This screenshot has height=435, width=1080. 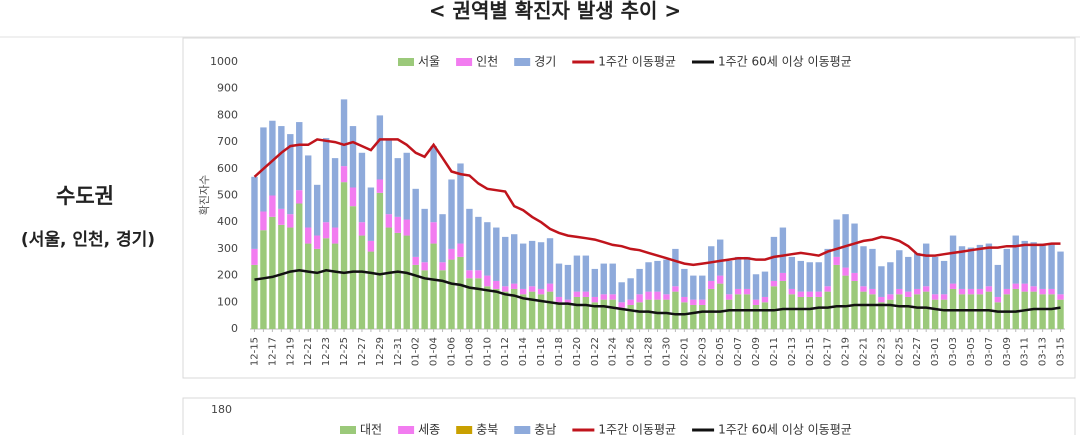 I want to click on y-axis-label: 확진자수, so click(x=204, y=195).